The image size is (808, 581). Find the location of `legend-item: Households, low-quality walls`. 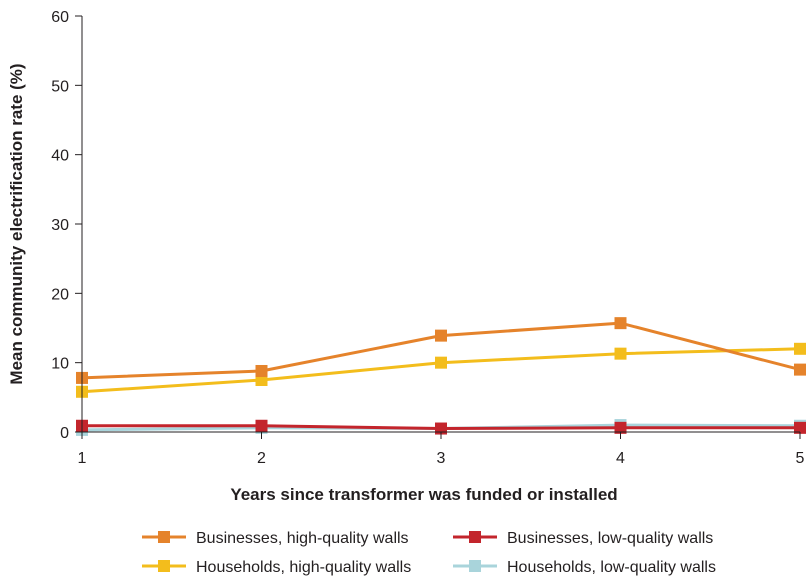

legend-item: Households, low-quality walls is located at coordinates (584, 567).